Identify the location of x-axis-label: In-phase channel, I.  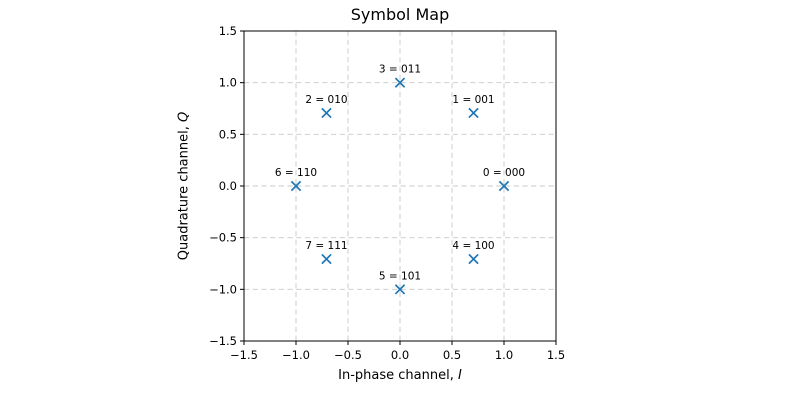
(400, 375).